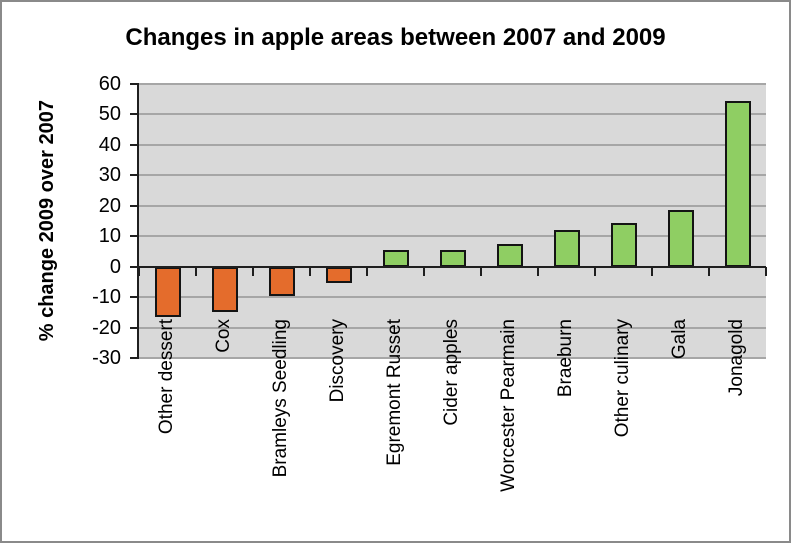 The height and width of the screenshot is (543, 791). What do you see at coordinates (224, 336) in the screenshot?
I see `x-label-cox: Cox` at bounding box center [224, 336].